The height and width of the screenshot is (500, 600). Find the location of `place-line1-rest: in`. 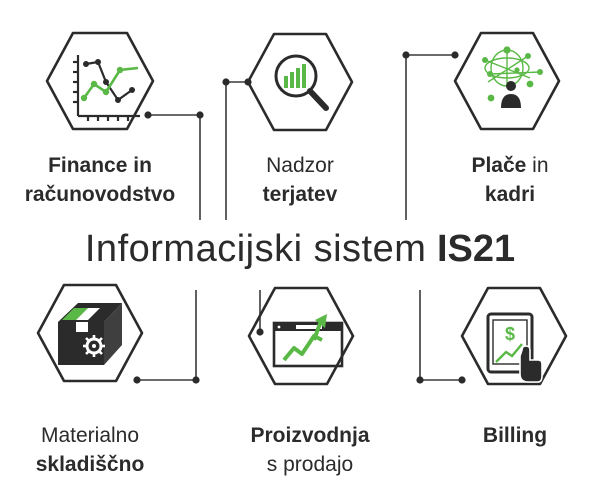

place-line1-rest: in is located at coordinates (537, 165).